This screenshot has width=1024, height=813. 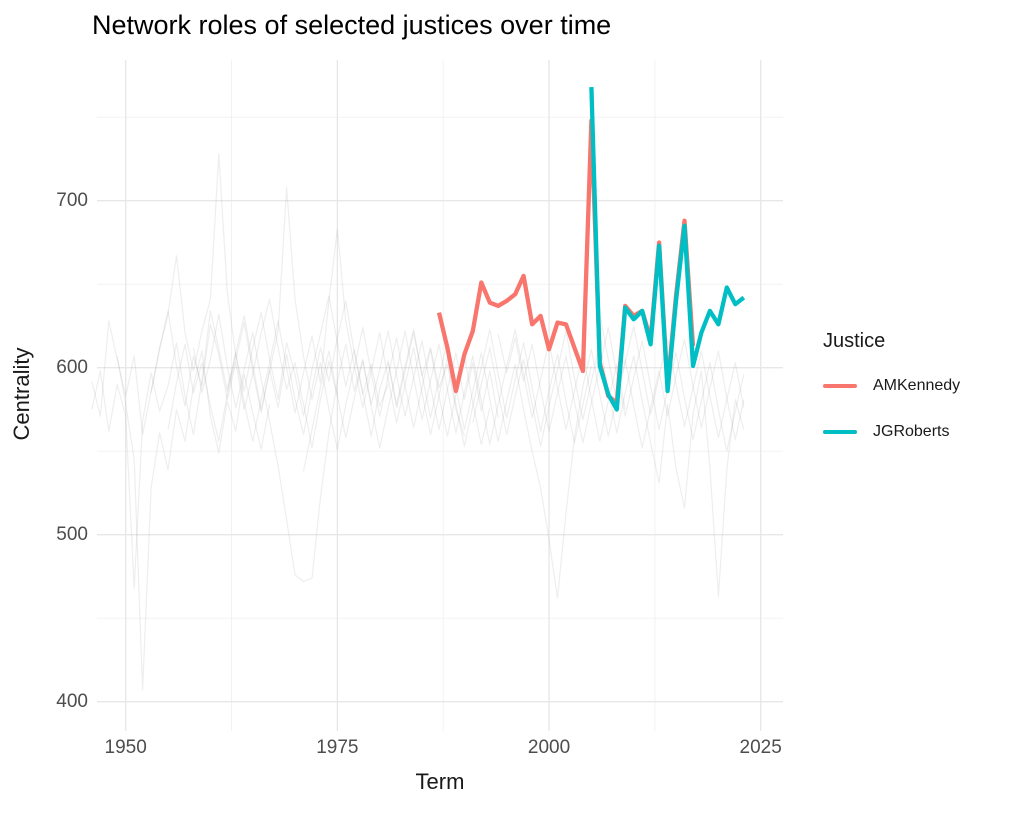 What do you see at coordinates (667, 249) in the screenshot?
I see `jgroberts-series-line` at bounding box center [667, 249].